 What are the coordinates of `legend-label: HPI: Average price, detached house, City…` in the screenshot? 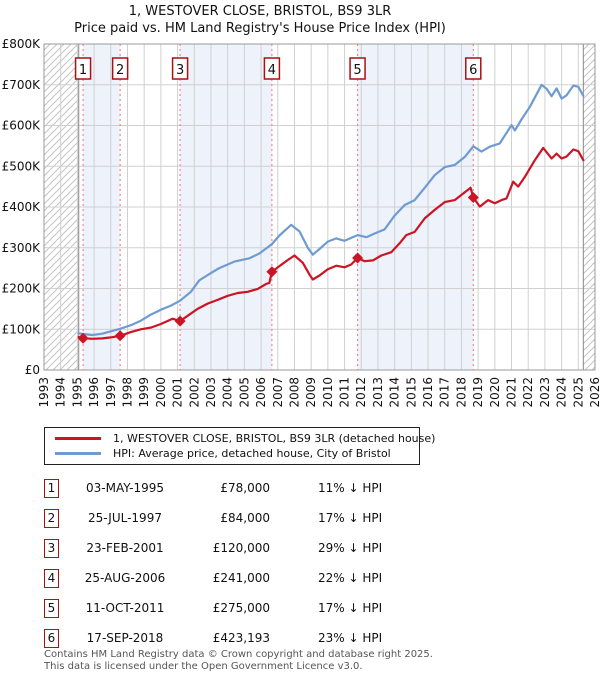 It's located at (252, 453).